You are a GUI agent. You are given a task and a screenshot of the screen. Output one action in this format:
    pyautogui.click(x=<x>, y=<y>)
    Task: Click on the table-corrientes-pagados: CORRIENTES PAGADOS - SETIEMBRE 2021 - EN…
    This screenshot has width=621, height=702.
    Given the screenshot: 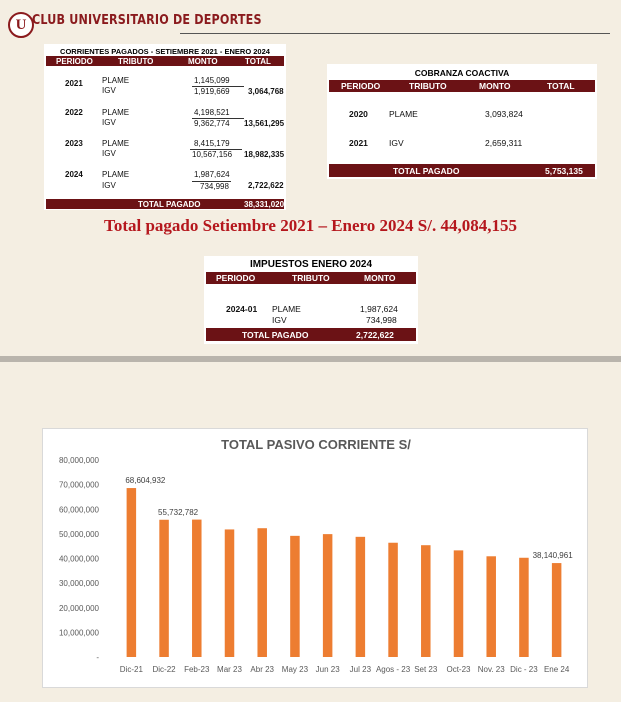 What is the action you would take?
    pyautogui.click(x=165, y=127)
    